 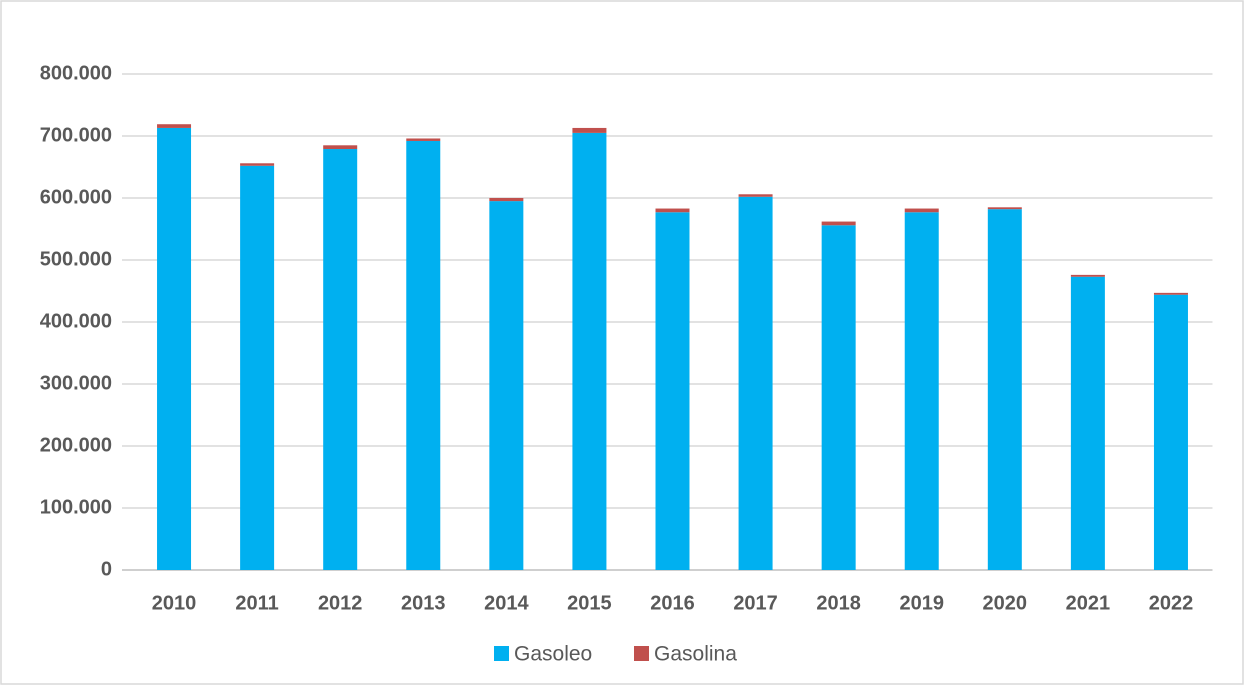 I want to click on x-tick-label: 2013, so click(x=423, y=603).